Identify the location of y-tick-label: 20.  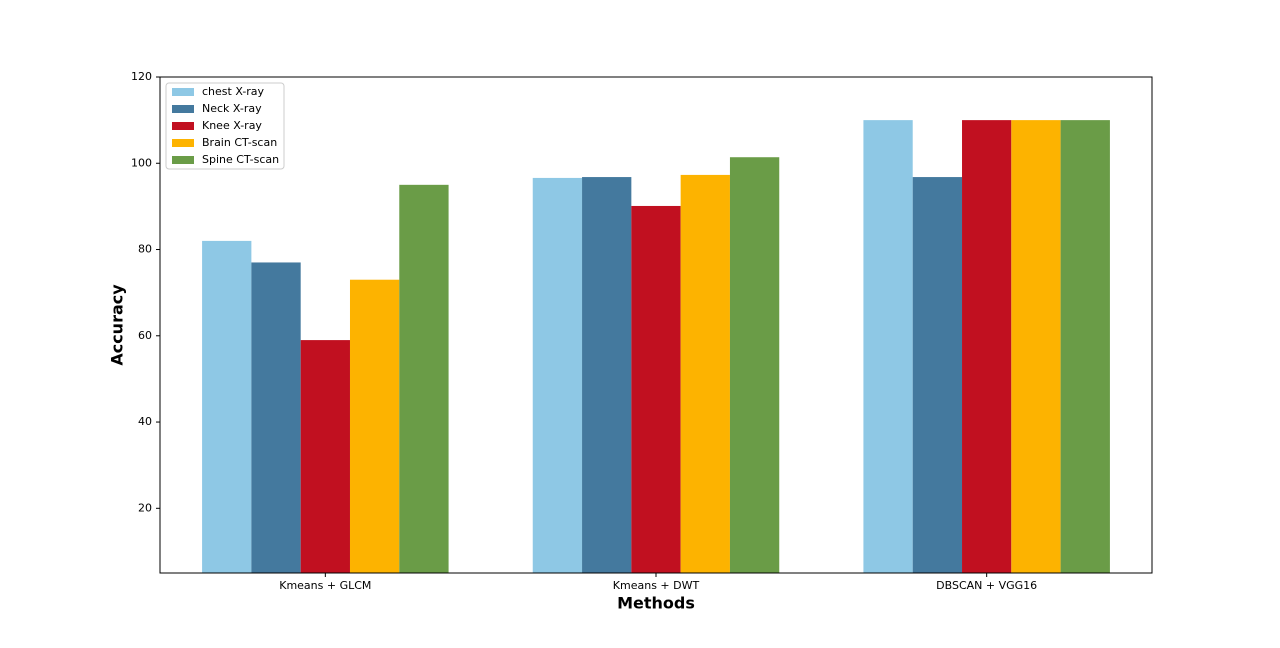
(145, 507).